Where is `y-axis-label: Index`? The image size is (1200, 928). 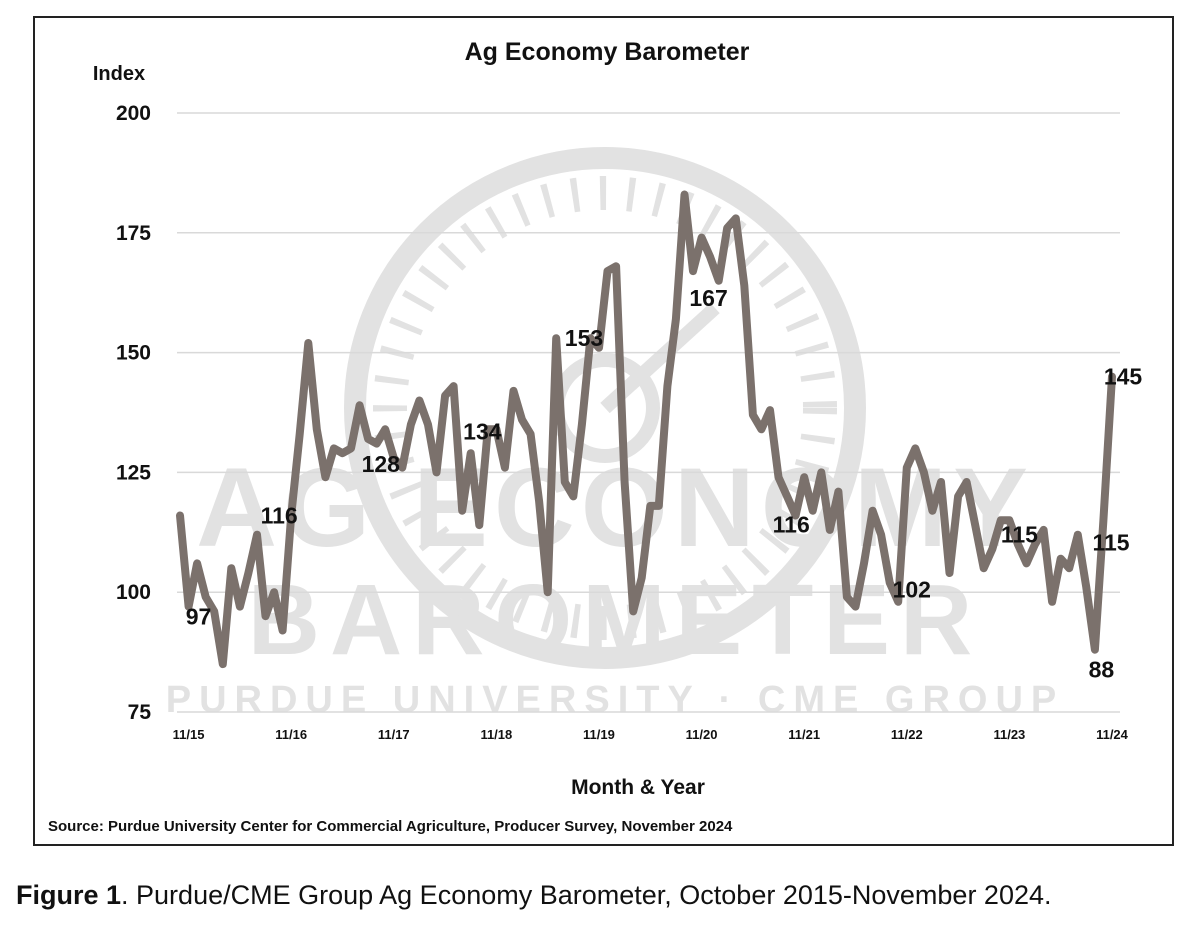
y-axis-label: Index is located at coordinates (119, 74).